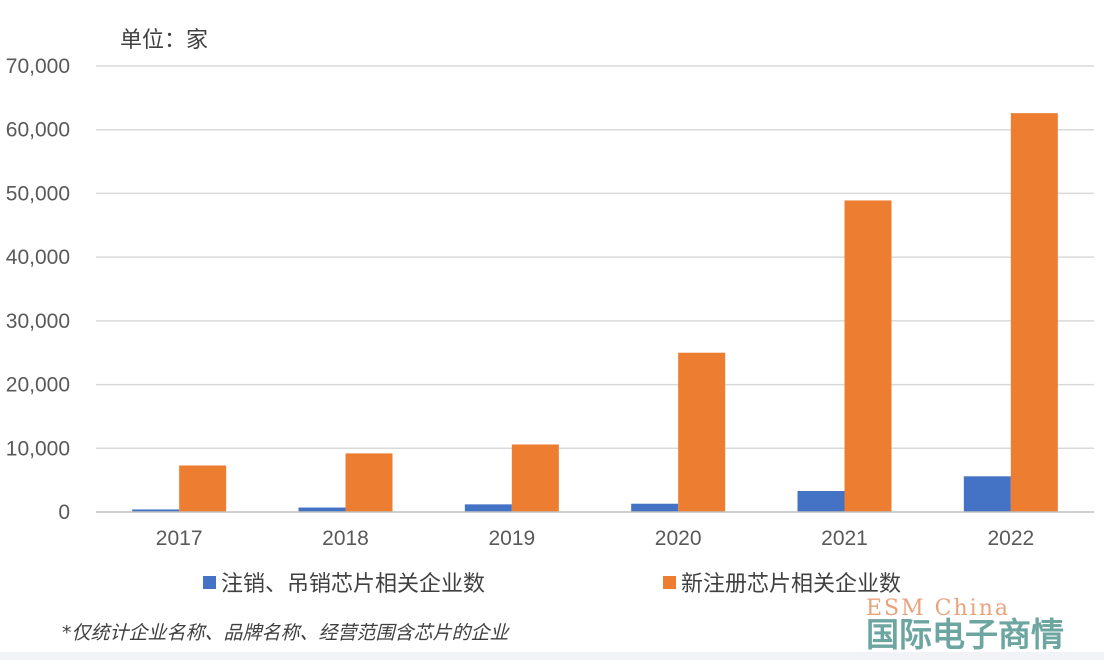  Describe the element at coordinates (164, 40) in the screenshot. I see `unit-label: 单位：家` at that location.